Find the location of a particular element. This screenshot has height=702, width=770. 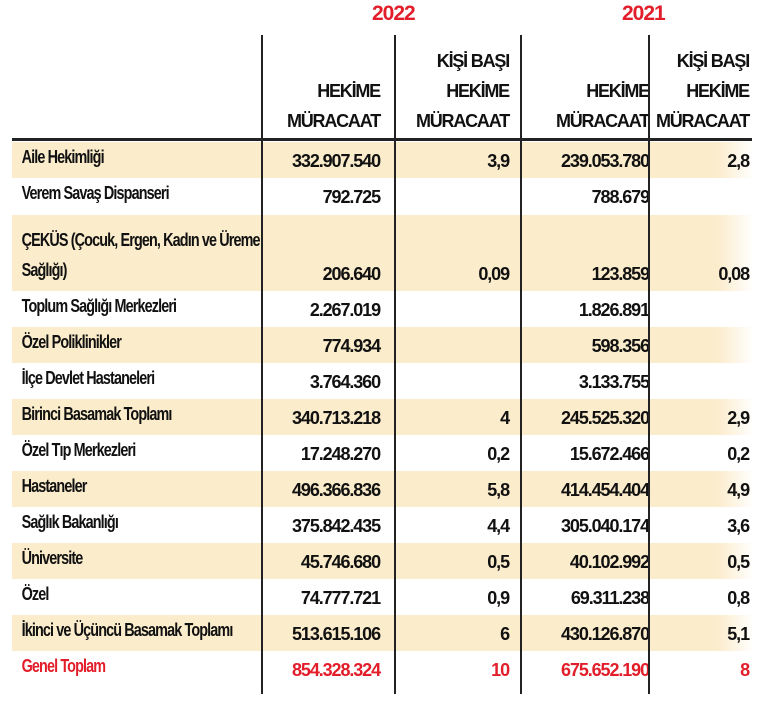

visits-2022: 74.777.721 is located at coordinates (340, 598).